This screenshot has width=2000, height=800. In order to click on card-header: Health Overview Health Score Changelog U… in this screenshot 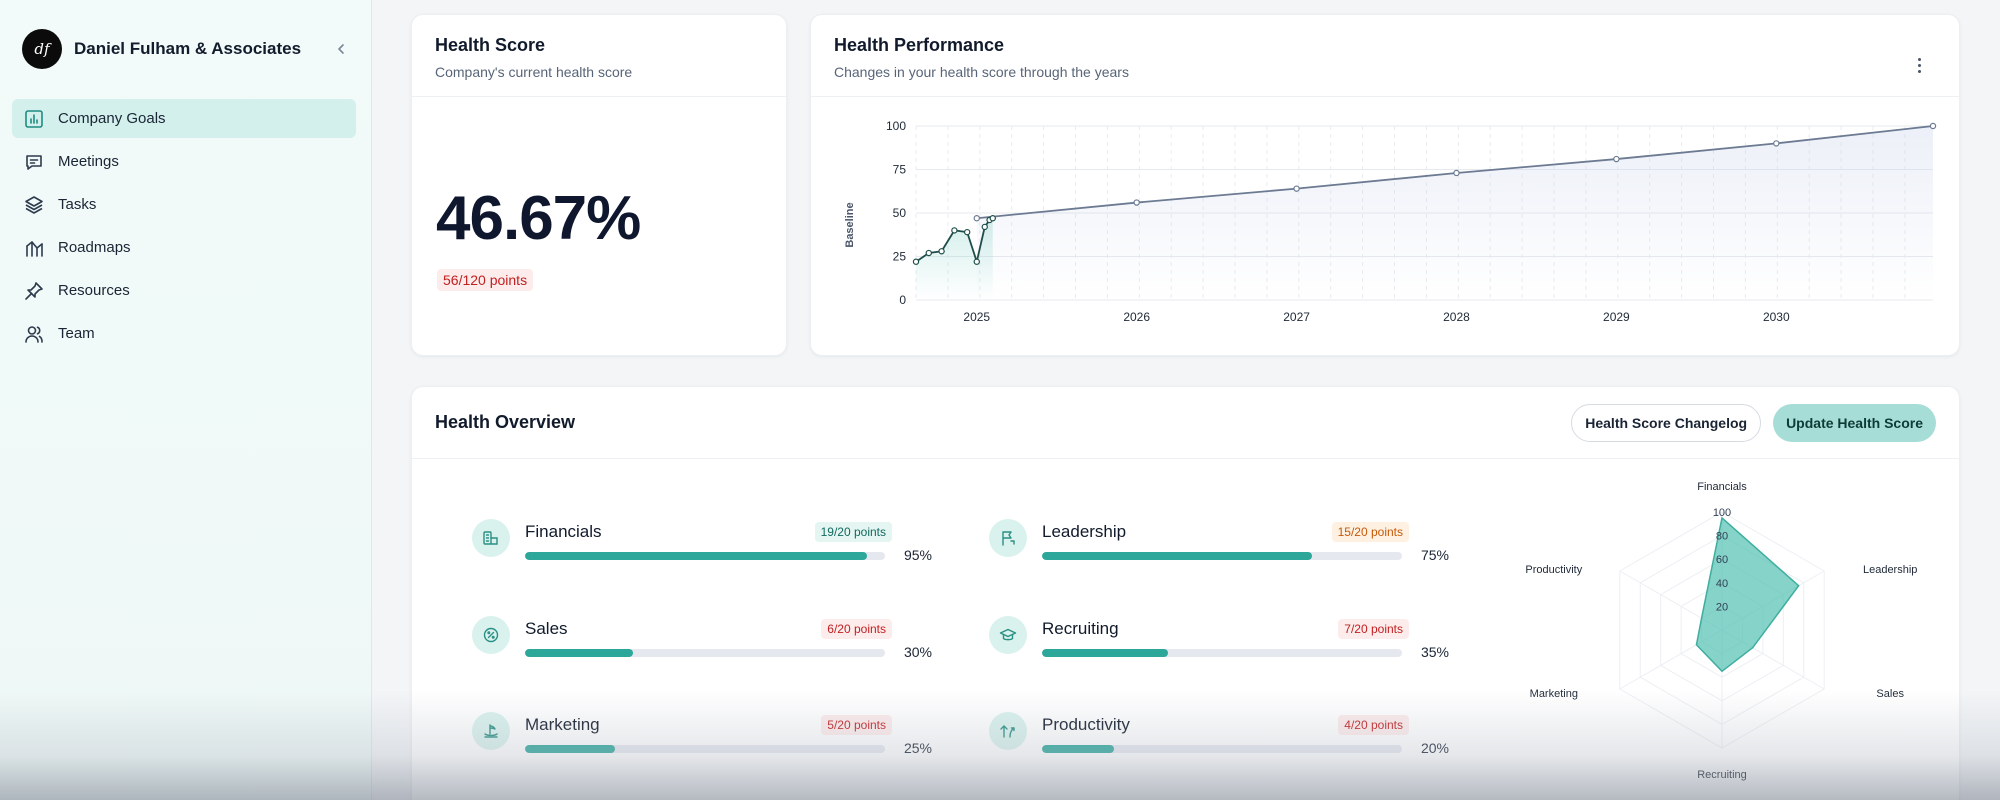, I will do `click(1185, 423)`.